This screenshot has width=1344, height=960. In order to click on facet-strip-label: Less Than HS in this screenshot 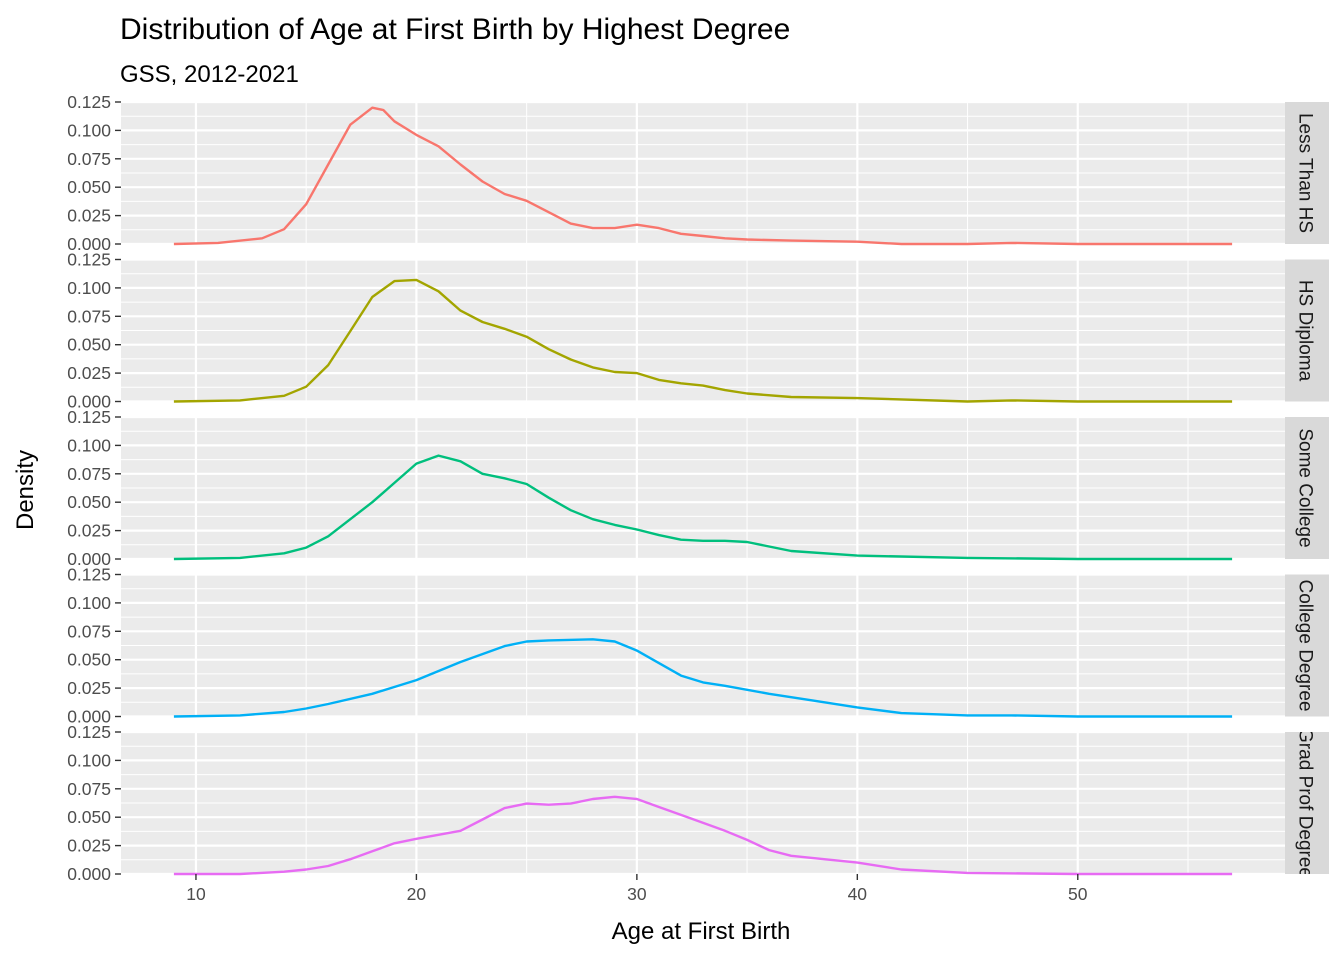, I will do `click(1305, 173)`.